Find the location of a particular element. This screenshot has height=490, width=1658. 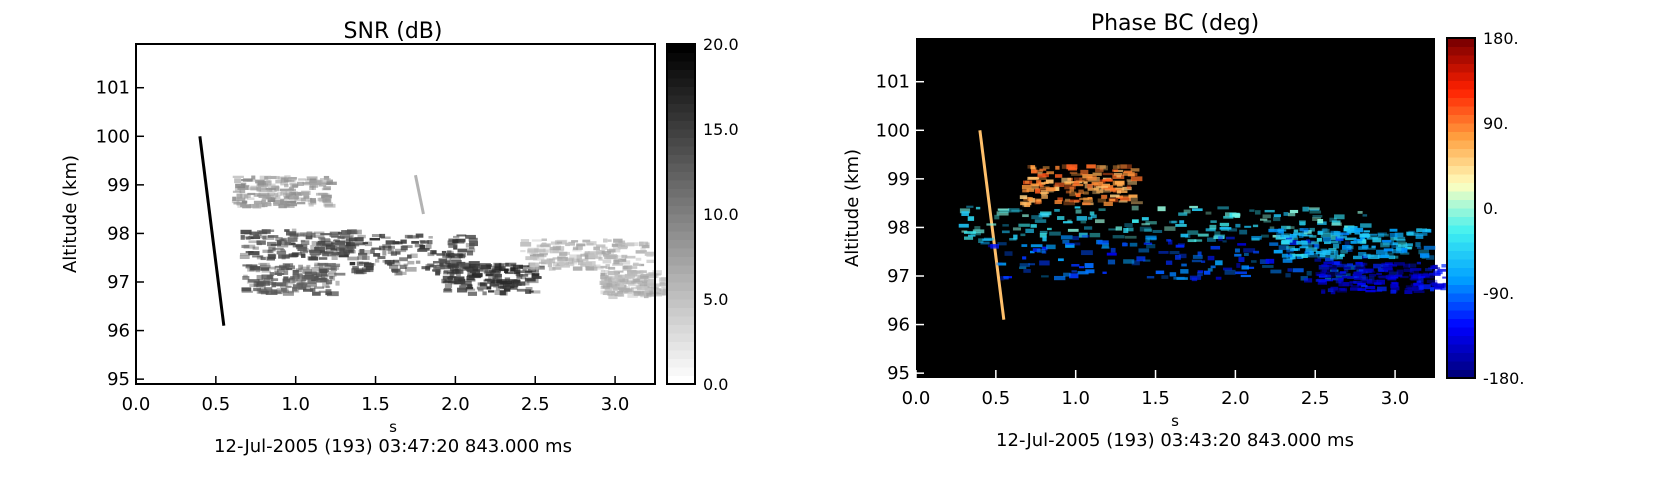

snr-xlabel: s is located at coordinates (393, 427).